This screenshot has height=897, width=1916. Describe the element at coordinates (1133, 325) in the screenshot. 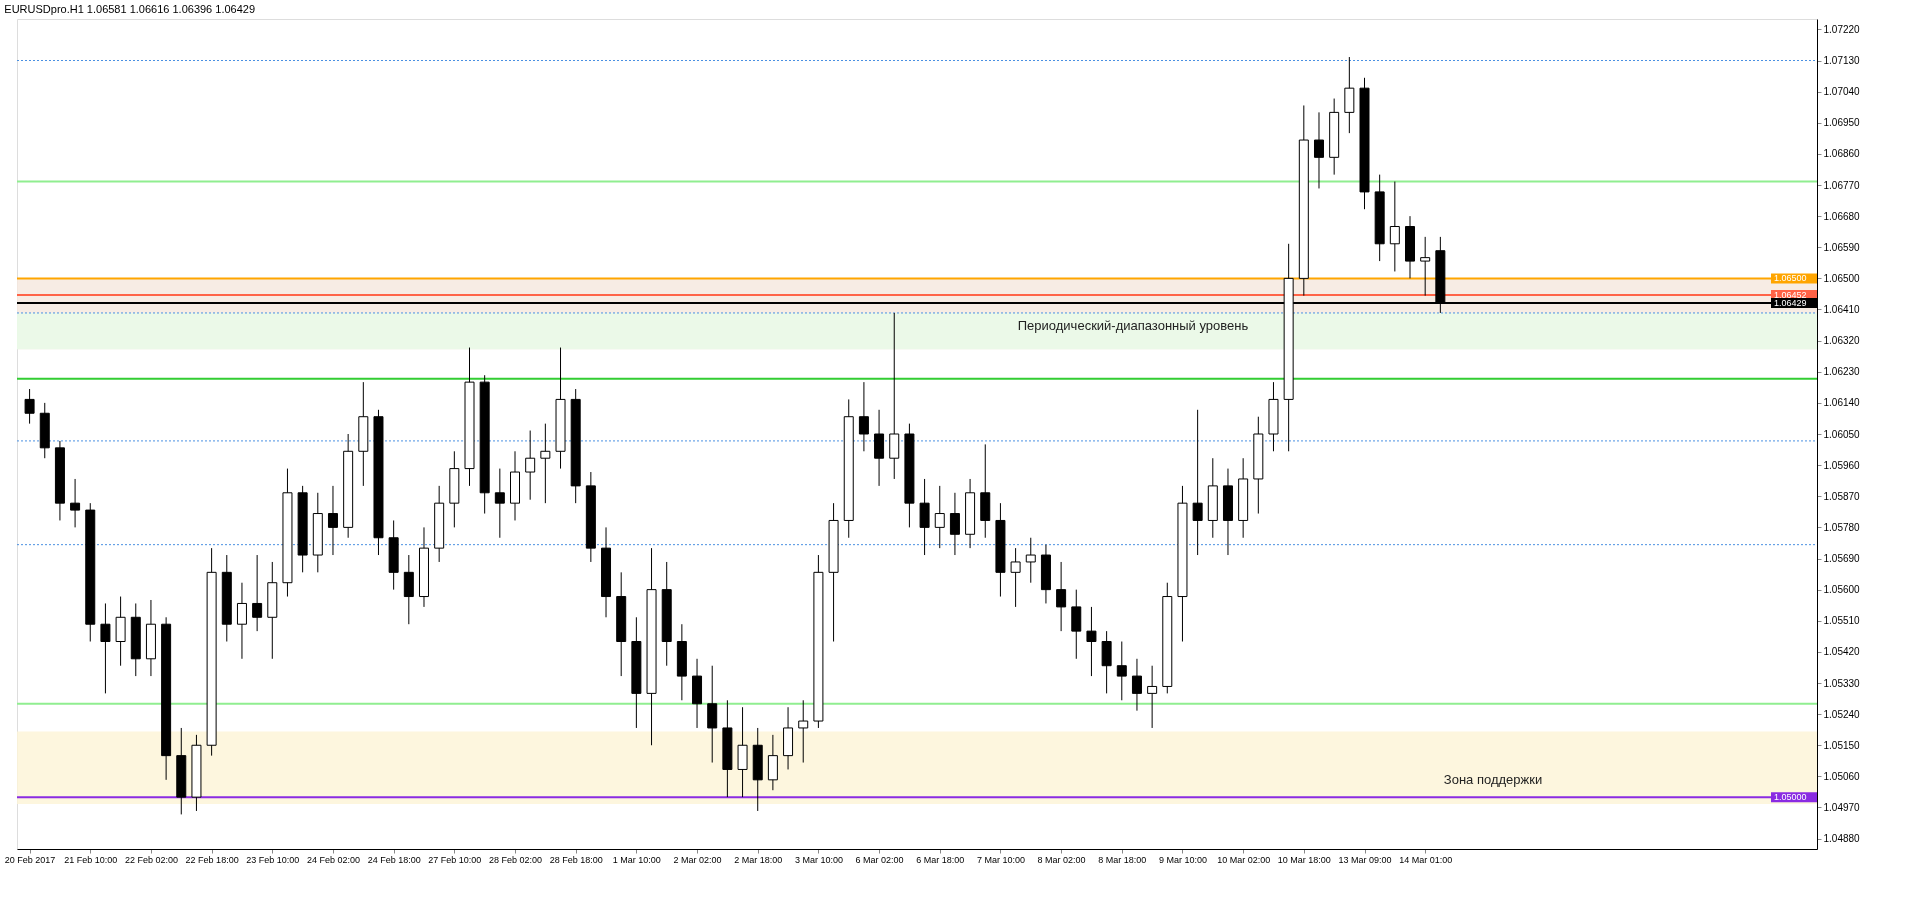

I see `band-label: Периодический-диапазонный уровень` at that location.